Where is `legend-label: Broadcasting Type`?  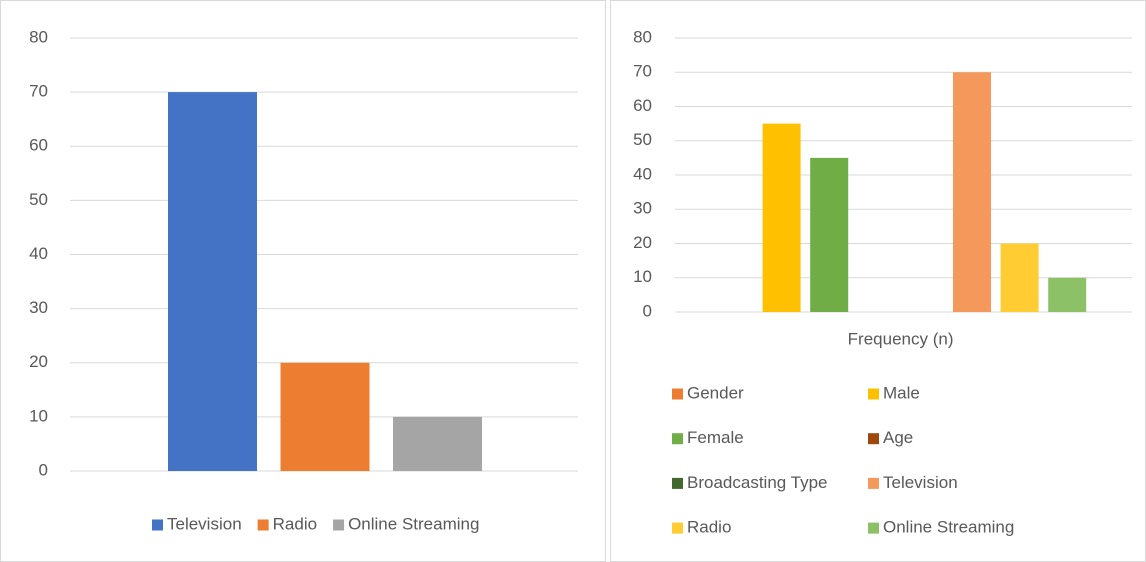 legend-label: Broadcasting Type is located at coordinates (757, 482).